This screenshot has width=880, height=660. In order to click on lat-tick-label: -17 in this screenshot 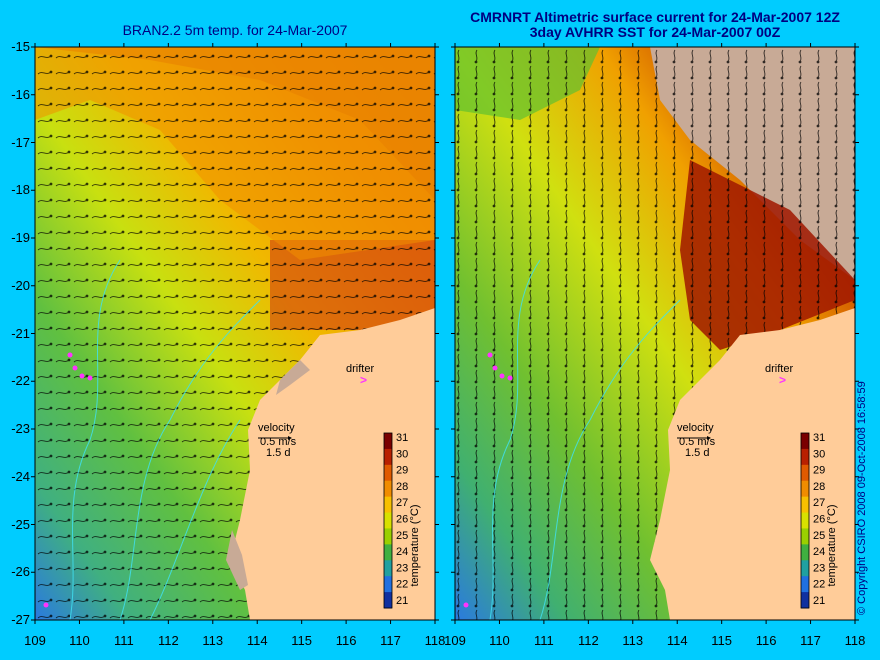, I will do `click(20, 142)`.